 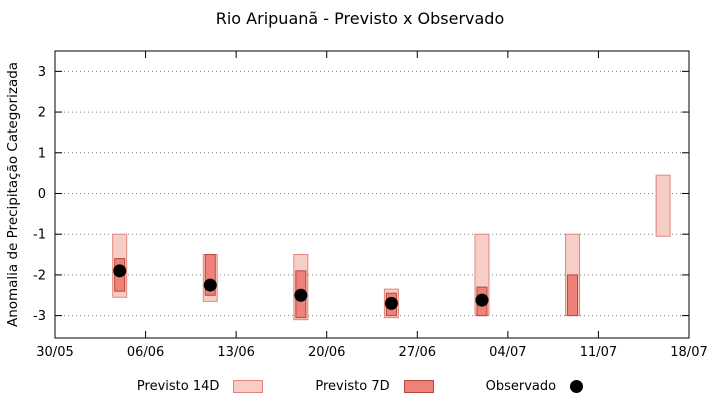 I want to click on y-tick-label: -3, so click(x=39, y=316).